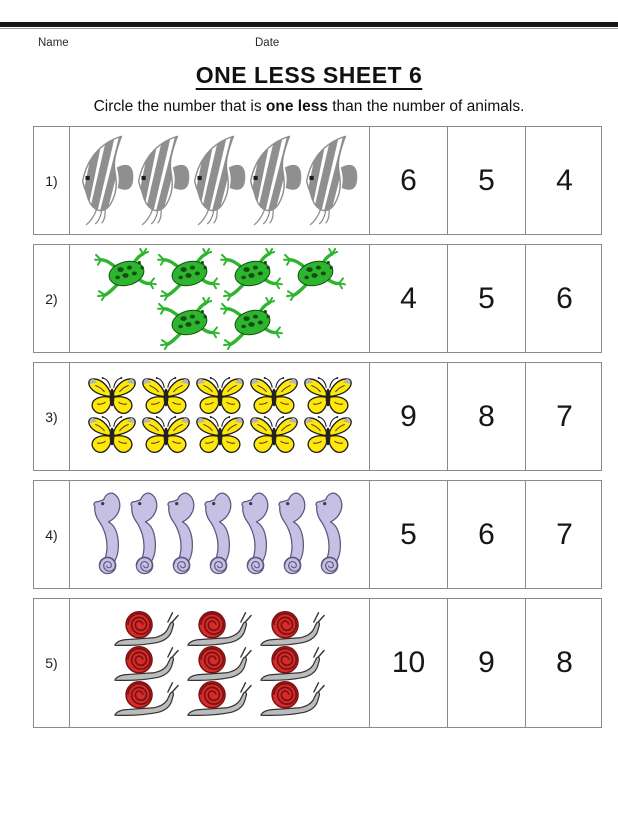 Image resolution: width=618 pixels, height=822 pixels. What do you see at coordinates (267, 43) in the screenshot?
I see `date-label: Date` at bounding box center [267, 43].